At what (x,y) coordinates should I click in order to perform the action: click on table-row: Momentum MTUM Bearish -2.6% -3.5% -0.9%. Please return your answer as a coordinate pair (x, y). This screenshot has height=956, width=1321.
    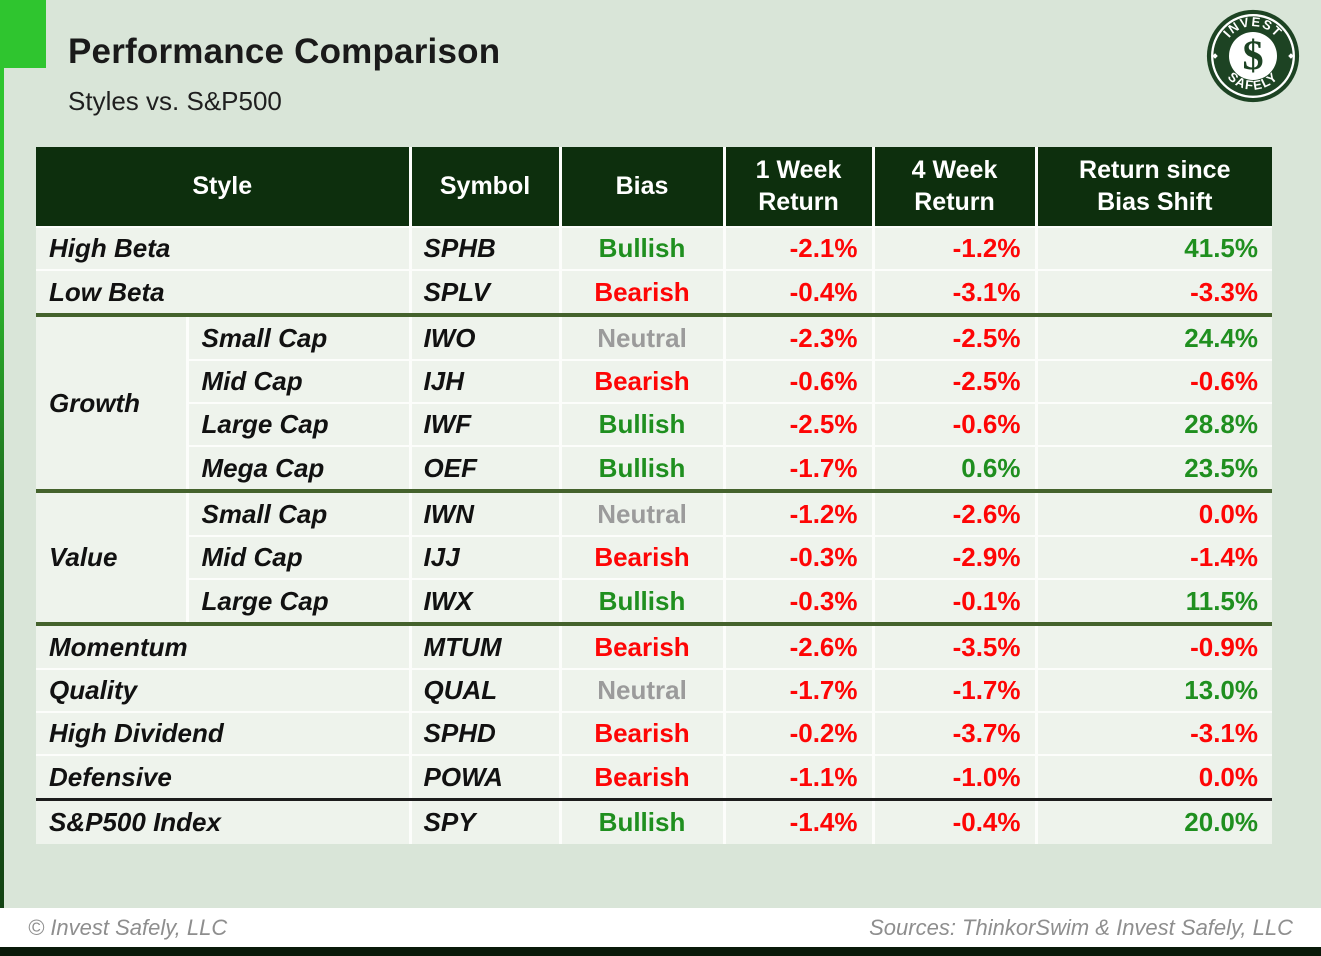
    Looking at the image, I should click on (654, 647).